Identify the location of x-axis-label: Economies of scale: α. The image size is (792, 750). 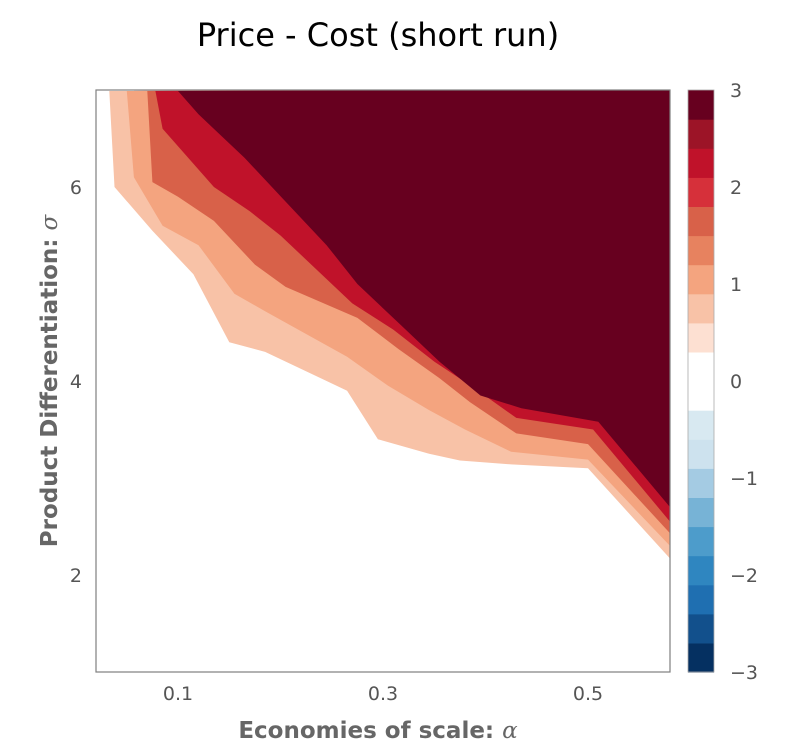
(378, 731).